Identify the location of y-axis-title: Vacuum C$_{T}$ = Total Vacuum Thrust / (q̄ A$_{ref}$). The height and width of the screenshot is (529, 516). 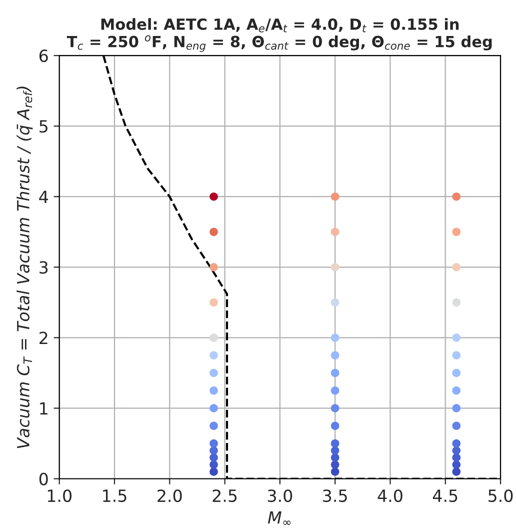
(24, 267).